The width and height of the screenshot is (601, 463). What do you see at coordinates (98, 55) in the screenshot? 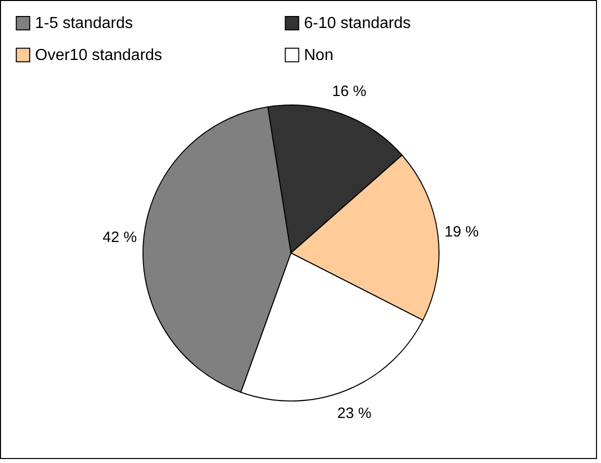
I see `legend-label: Over10 standards` at bounding box center [98, 55].